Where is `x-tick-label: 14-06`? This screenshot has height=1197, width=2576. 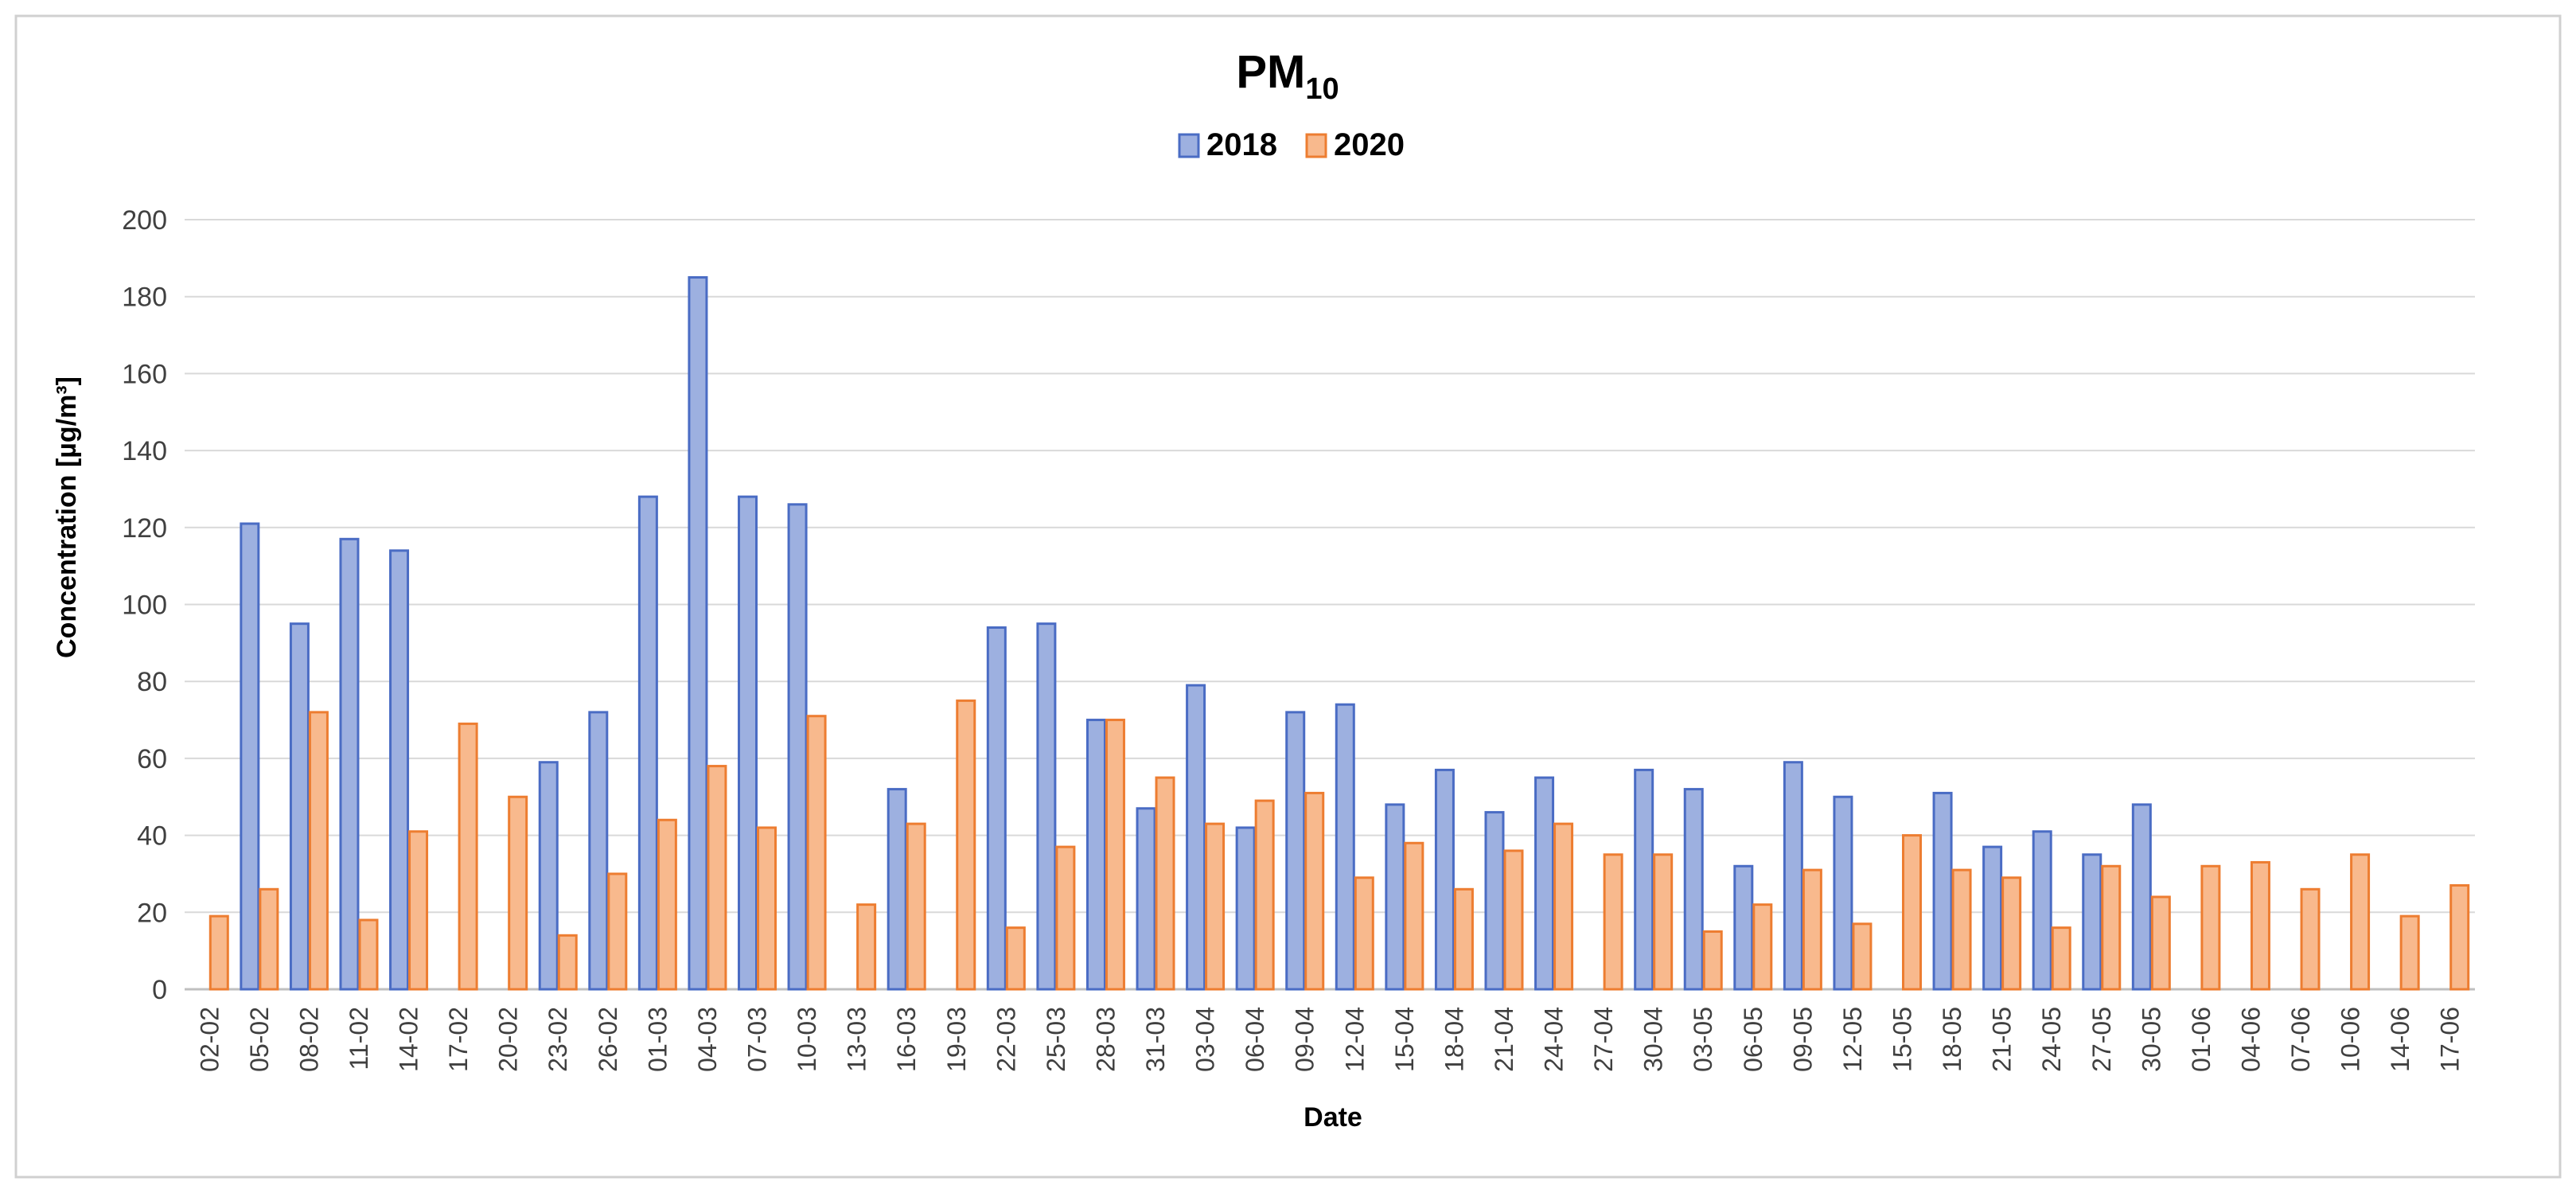
x-tick-label: 14-06 is located at coordinates (2400, 1039).